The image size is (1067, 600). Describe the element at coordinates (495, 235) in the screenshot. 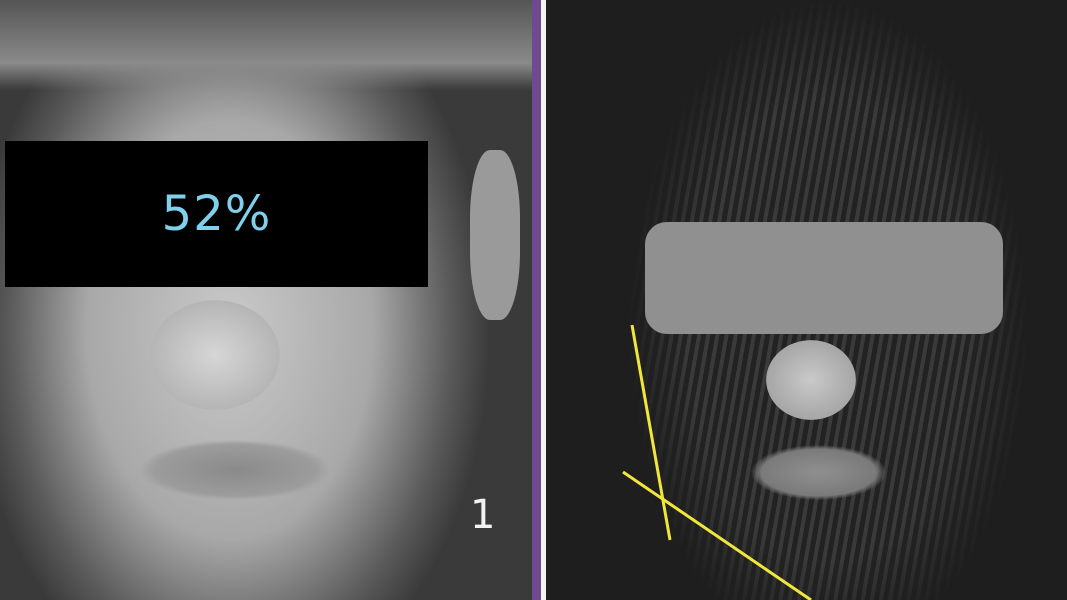

I see `ear` at that location.